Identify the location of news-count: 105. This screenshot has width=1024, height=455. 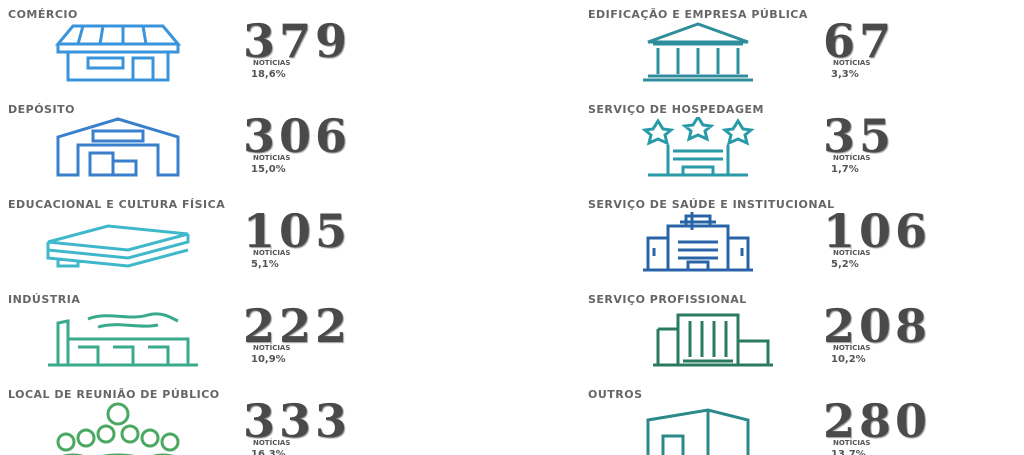
(297, 231).